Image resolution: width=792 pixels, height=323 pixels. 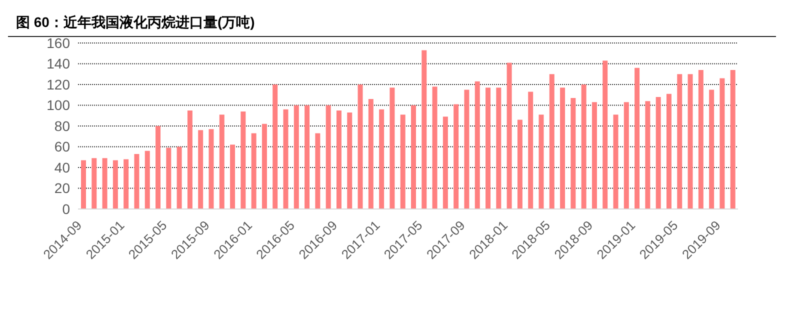 What do you see at coordinates (58, 42) in the screenshot?
I see `y-tick-label: 160` at bounding box center [58, 42].